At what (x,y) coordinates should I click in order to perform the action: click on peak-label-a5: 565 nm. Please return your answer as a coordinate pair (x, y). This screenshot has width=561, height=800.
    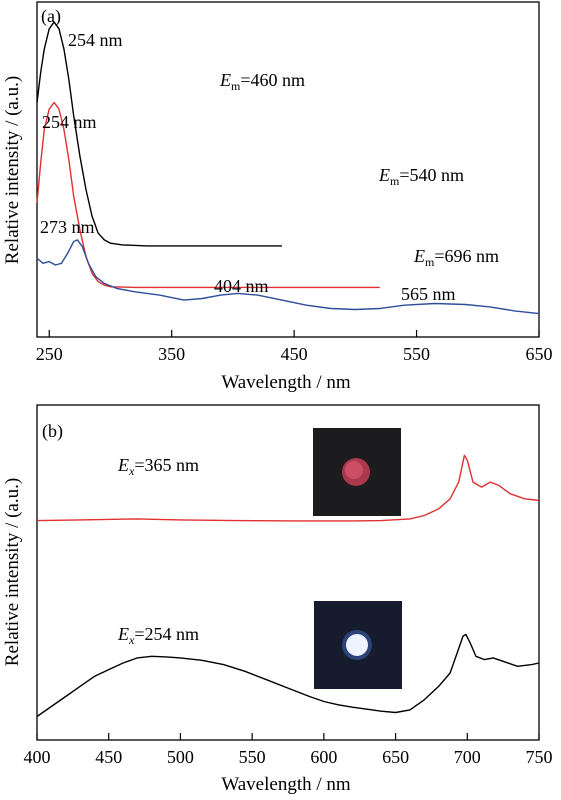
    Looking at the image, I should click on (428, 294).